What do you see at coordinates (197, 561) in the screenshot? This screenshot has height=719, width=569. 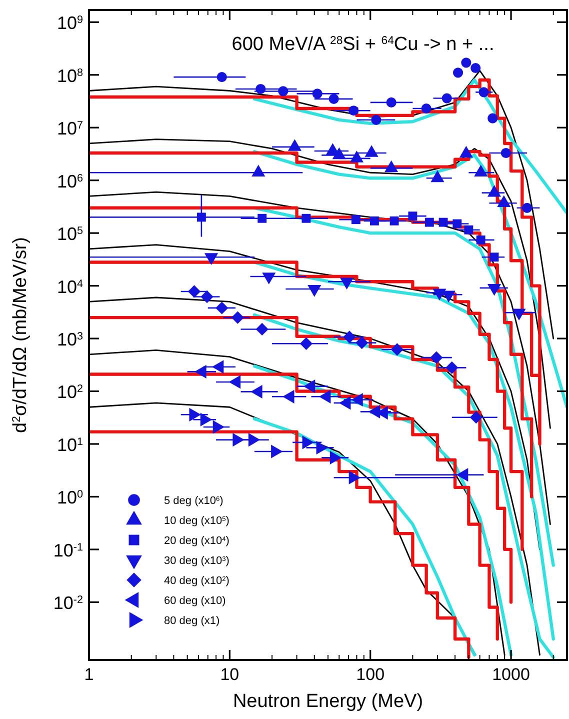 I see `legend-label: 30 deg (x10$^{3}$)` at bounding box center [197, 561].